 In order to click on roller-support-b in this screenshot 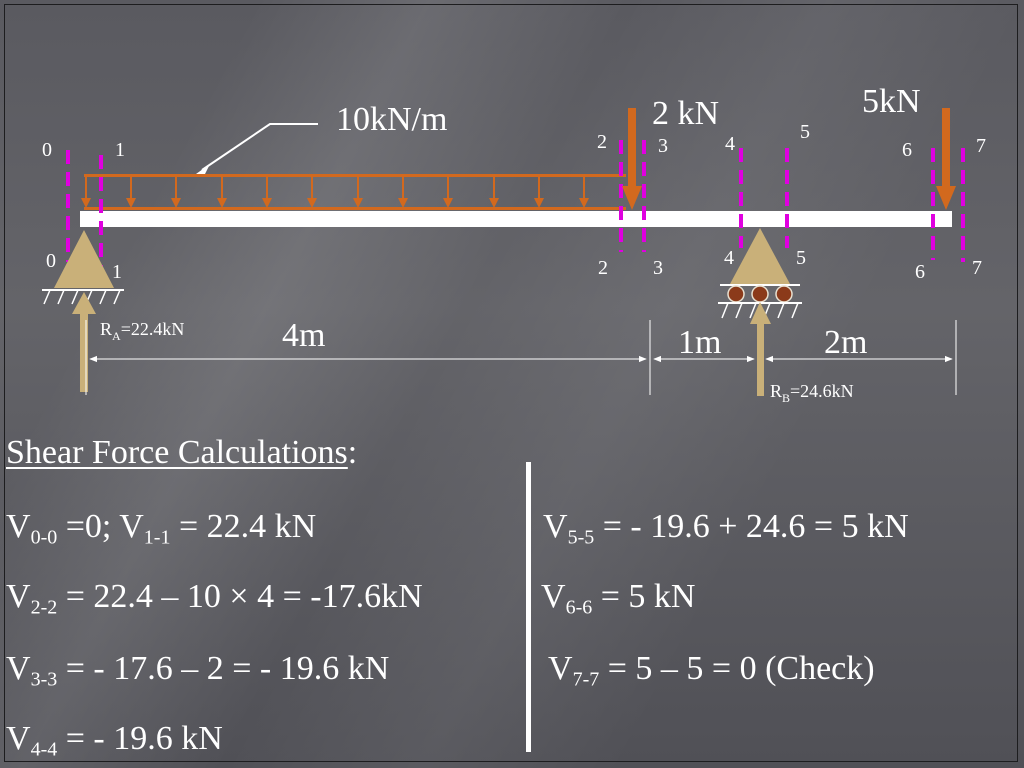, I will do `click(760, 256)`.